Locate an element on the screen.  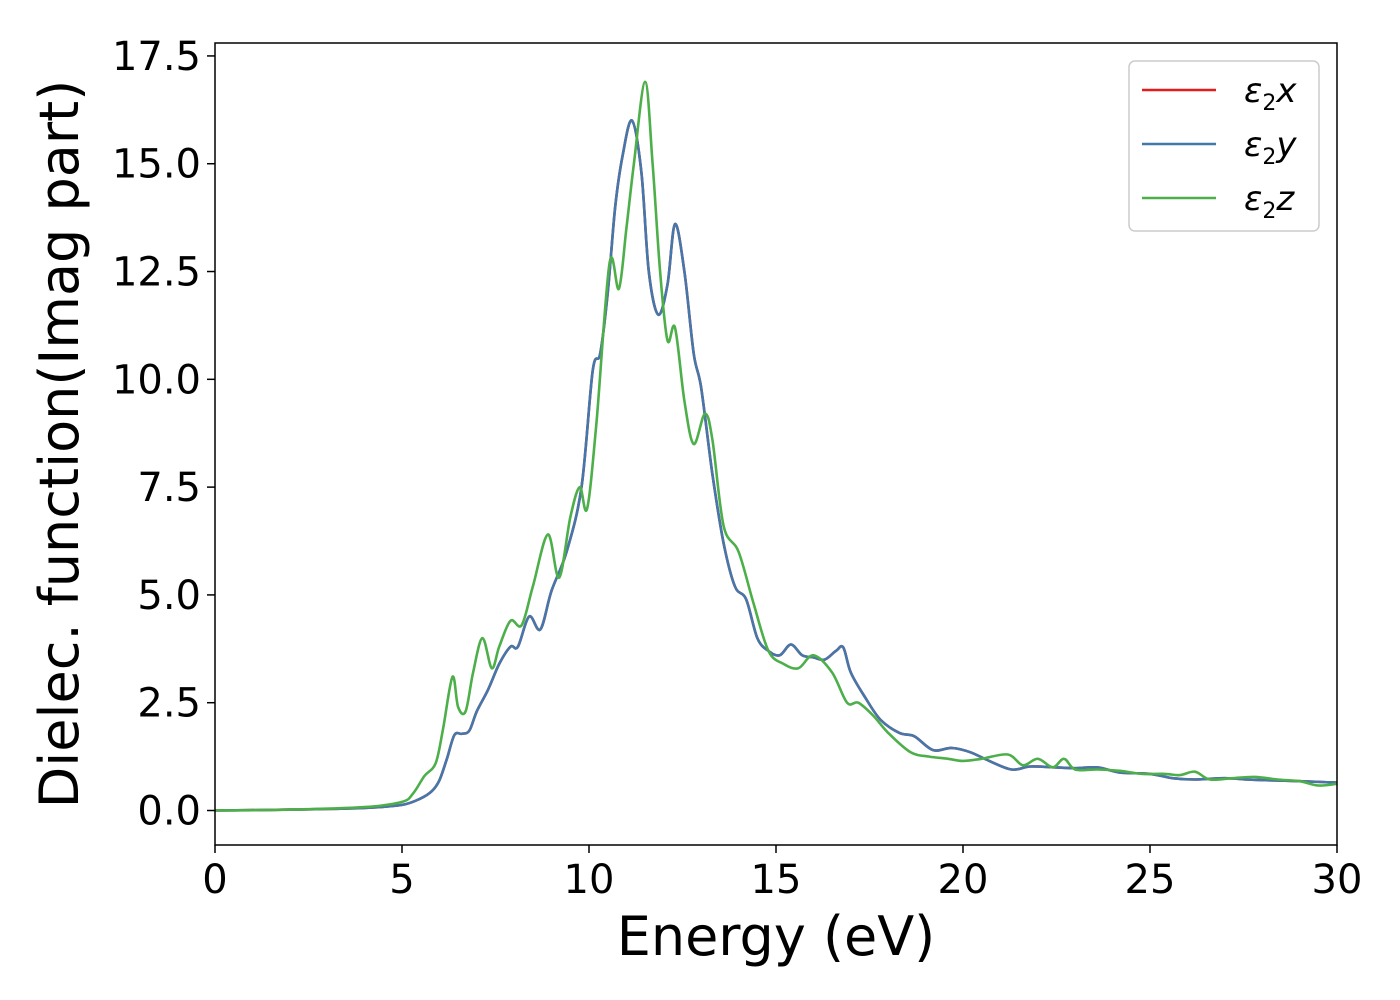
legend: ε2x ε2y ε2z is located at coordinates (1224, 146).